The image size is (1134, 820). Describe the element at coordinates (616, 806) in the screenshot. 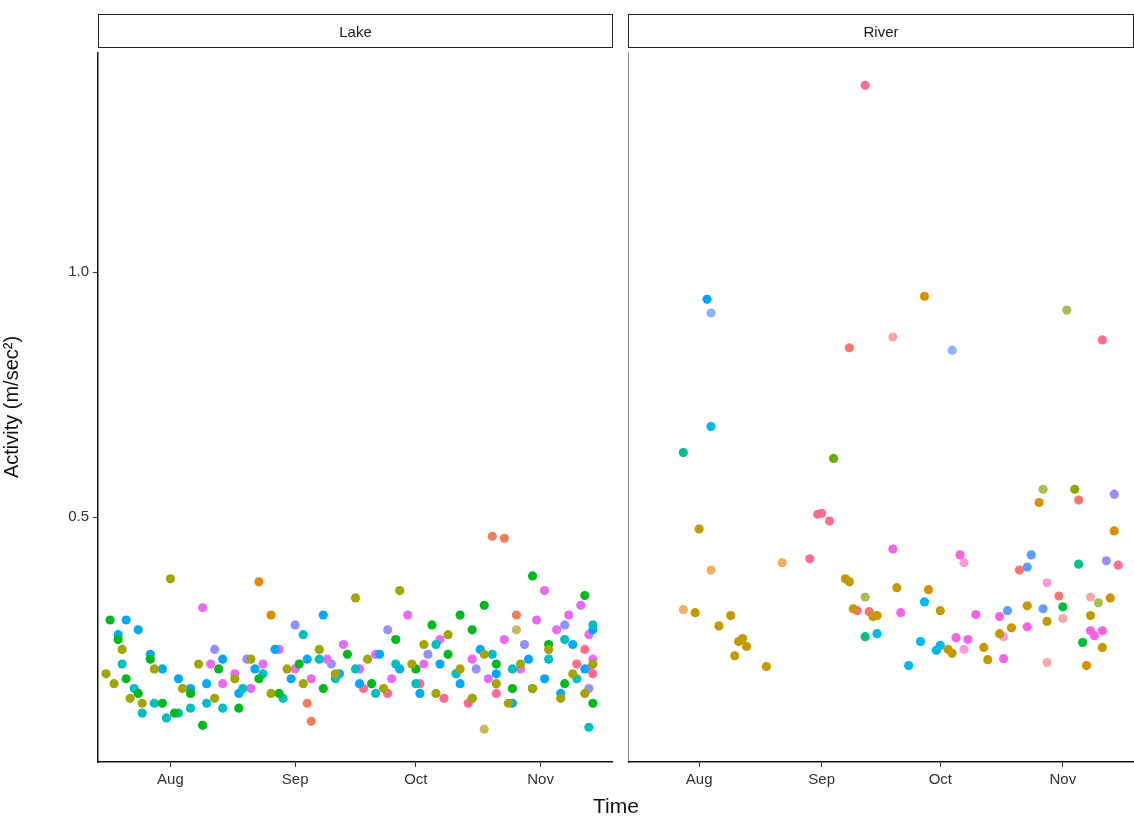

I see `x-axis-title: Time` at that location.